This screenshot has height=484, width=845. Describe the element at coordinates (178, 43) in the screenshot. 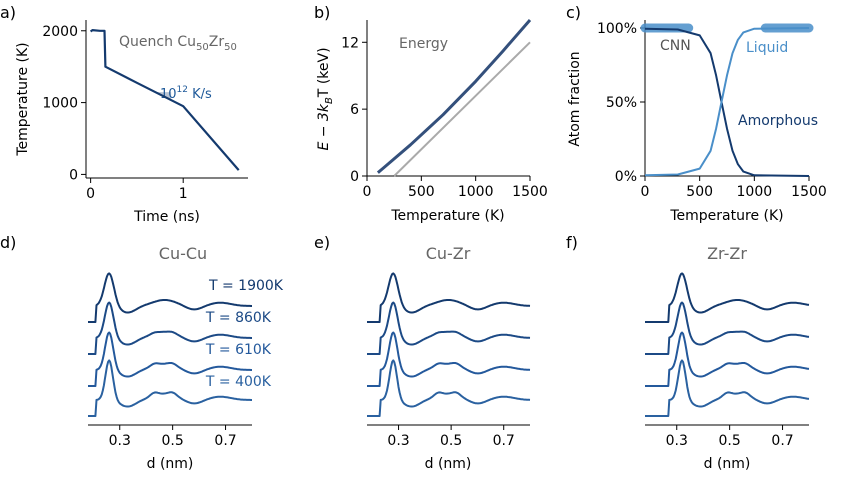

I see `a-title: Quench Cu50Zr50` at that location.